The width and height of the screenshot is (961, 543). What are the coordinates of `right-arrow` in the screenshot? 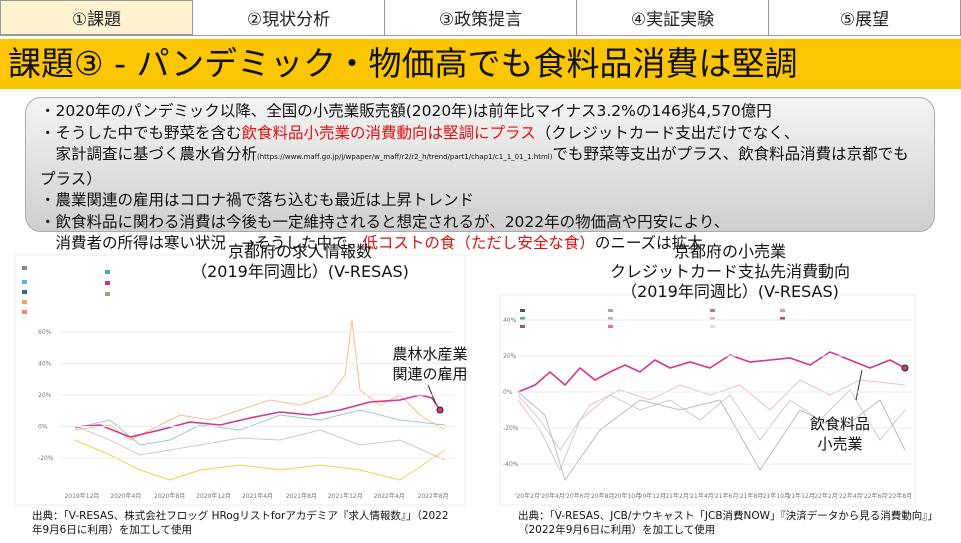 It's located at (859, 385).